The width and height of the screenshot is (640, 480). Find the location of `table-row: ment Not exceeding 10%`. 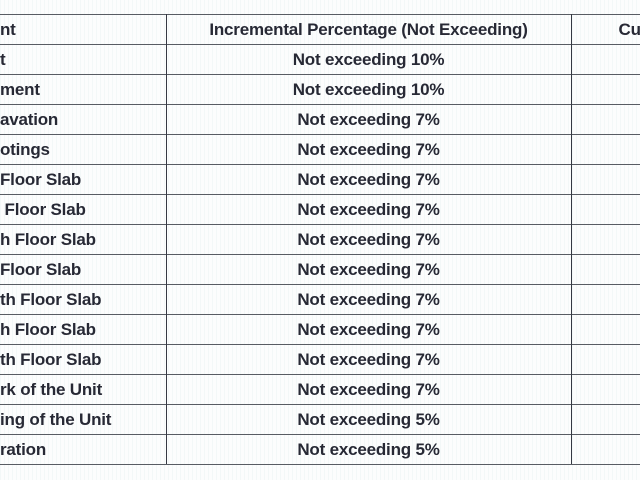

table-row: ment Not exceeding 10% is located at coordinates (320, 89).